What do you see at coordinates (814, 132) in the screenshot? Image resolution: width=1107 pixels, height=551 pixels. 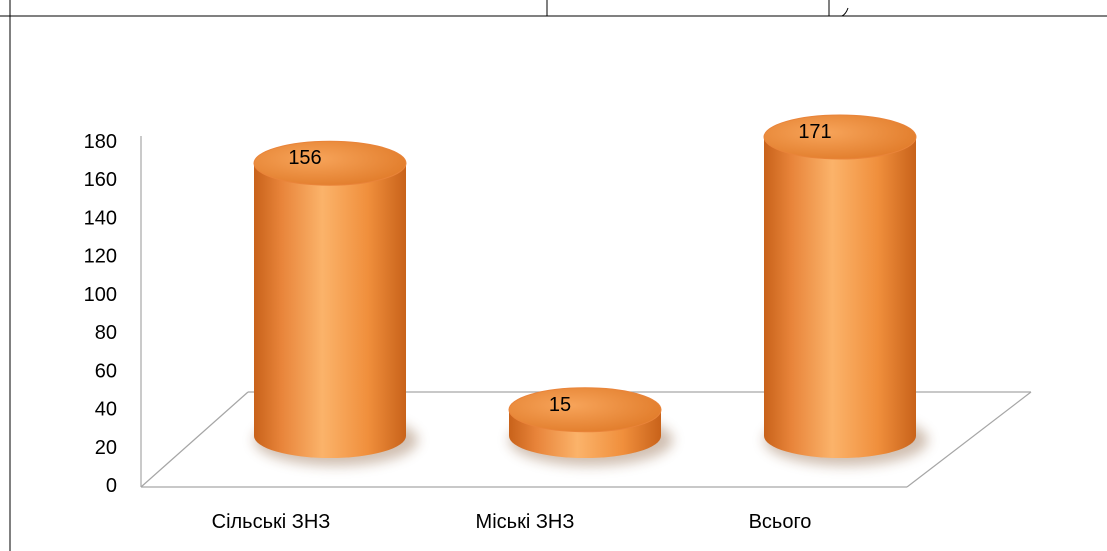 I see `data-label: 171` at bounding box center [814, 132].